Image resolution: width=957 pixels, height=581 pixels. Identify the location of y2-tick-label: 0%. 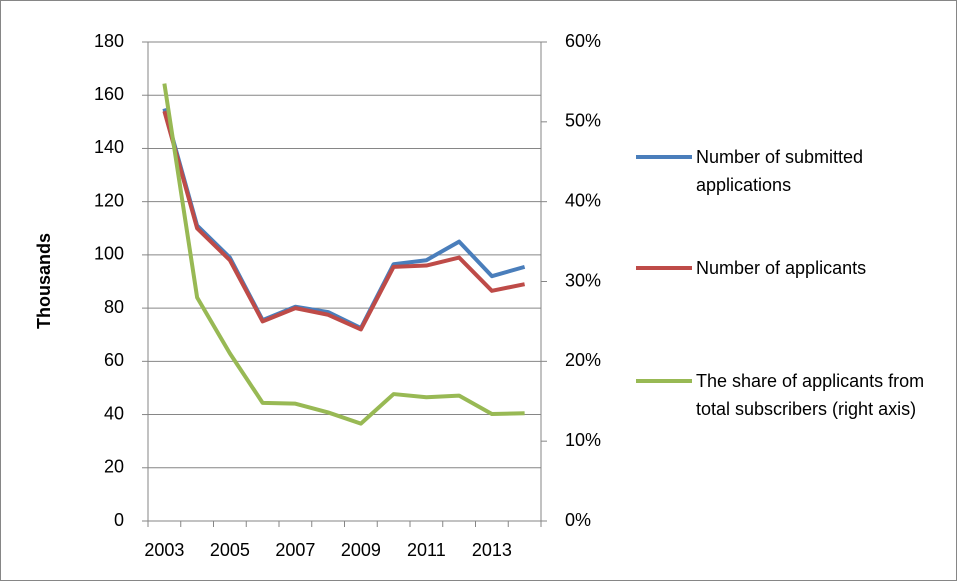
(578, 520).